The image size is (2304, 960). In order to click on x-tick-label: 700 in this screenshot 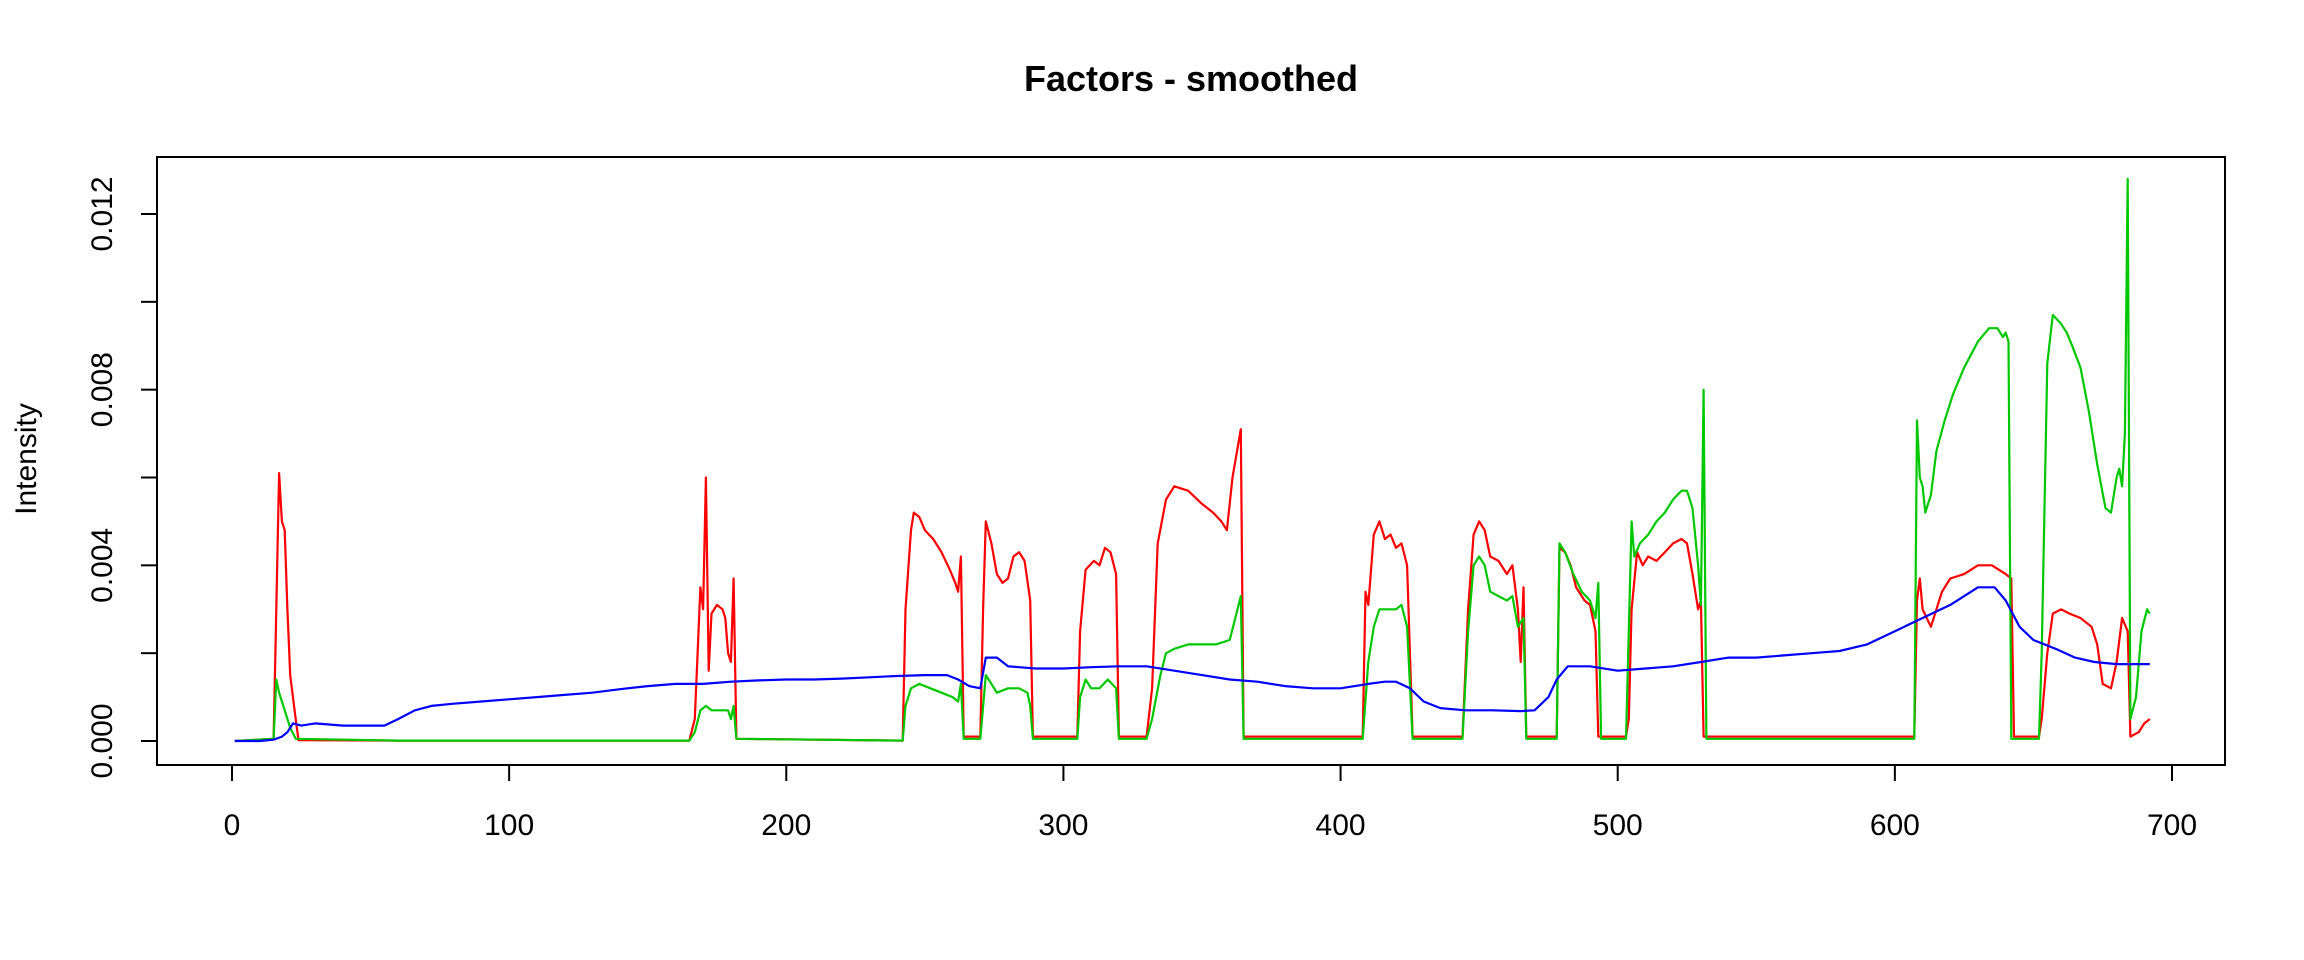, I will do `click(2172, 825)`.